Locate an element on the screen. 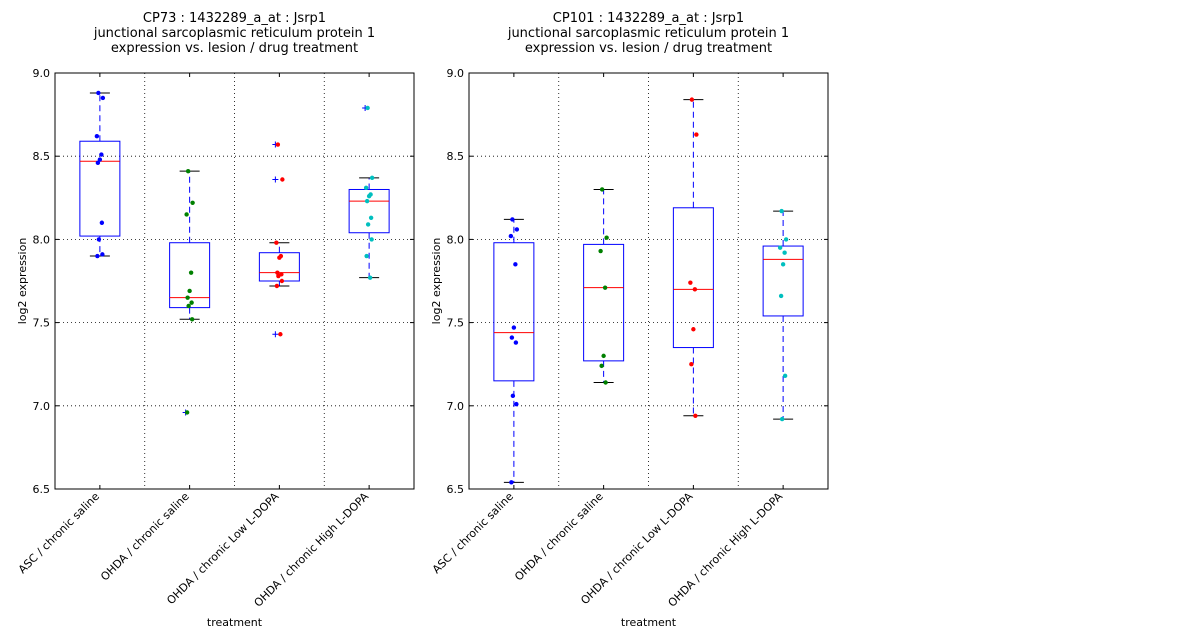  chart-title-line: CP73 : 1432289_a_at : Jsrp1 is located at coordinates (234, 18).